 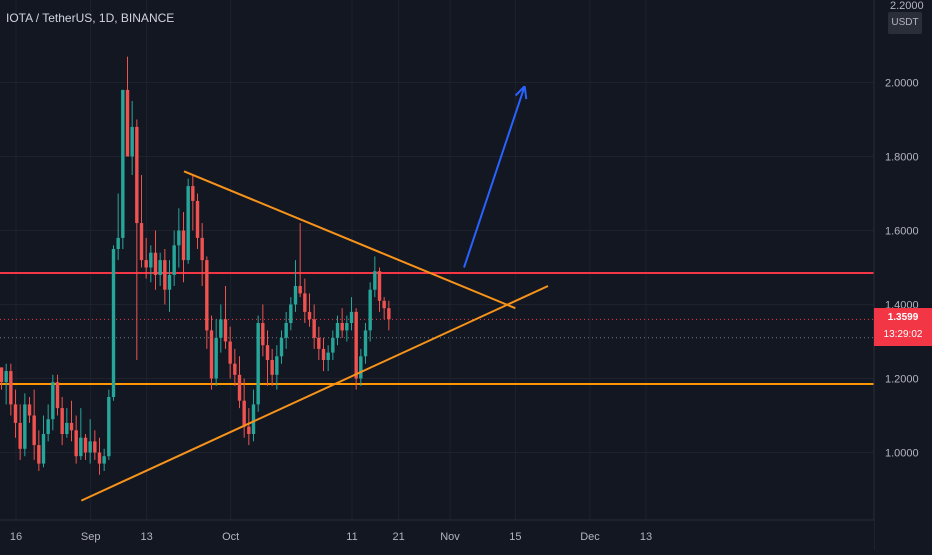 What do you see at coordinates (903, 334) in the screenshot?
I see `bar-countdown: 13:29:02` at bounding box center [903, 334].